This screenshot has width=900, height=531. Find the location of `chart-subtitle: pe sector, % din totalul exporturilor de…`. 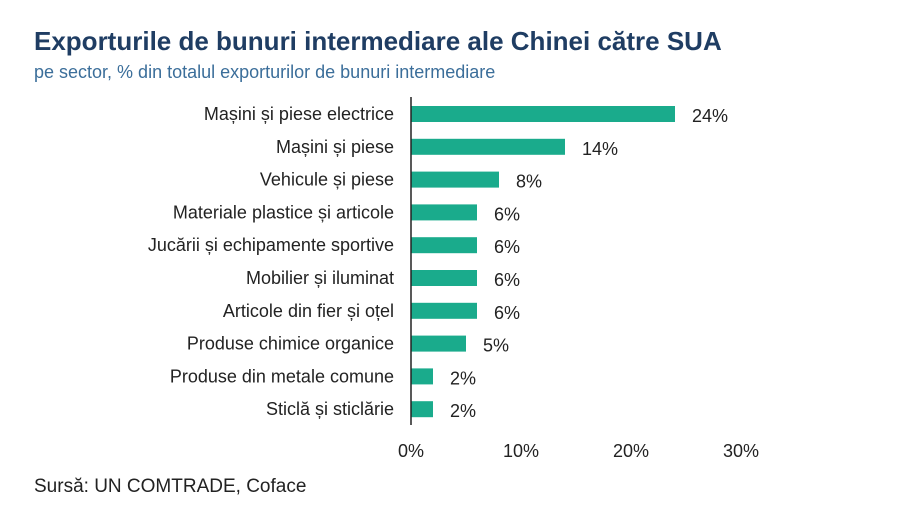

chart-subtitle: pe sector, % din totalul exporturilor de… is located at coordinates (265, 72).